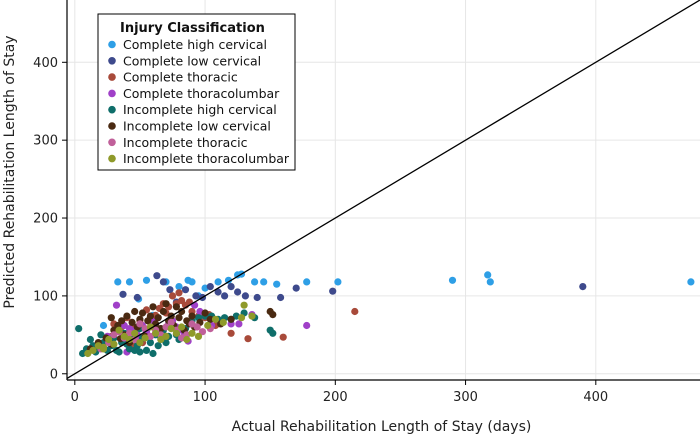 The width and height of the screenshot is (700, 435). I want to click on x-tick-label-300: 300, so click(465, 397).